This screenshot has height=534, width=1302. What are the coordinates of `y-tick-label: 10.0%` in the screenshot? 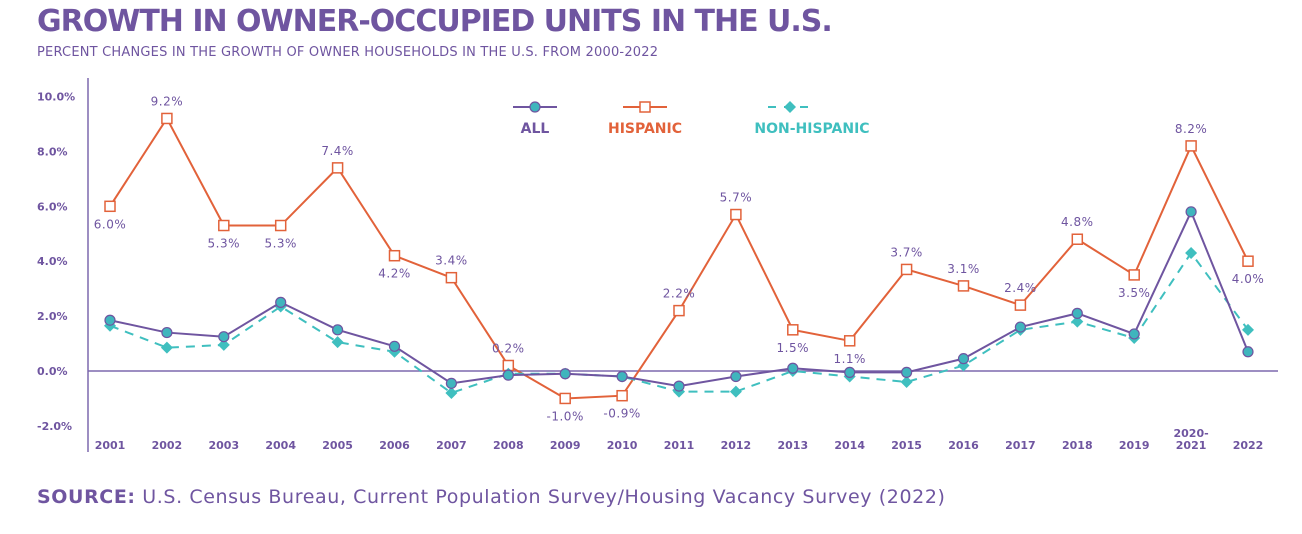 It's located at (56, 97).